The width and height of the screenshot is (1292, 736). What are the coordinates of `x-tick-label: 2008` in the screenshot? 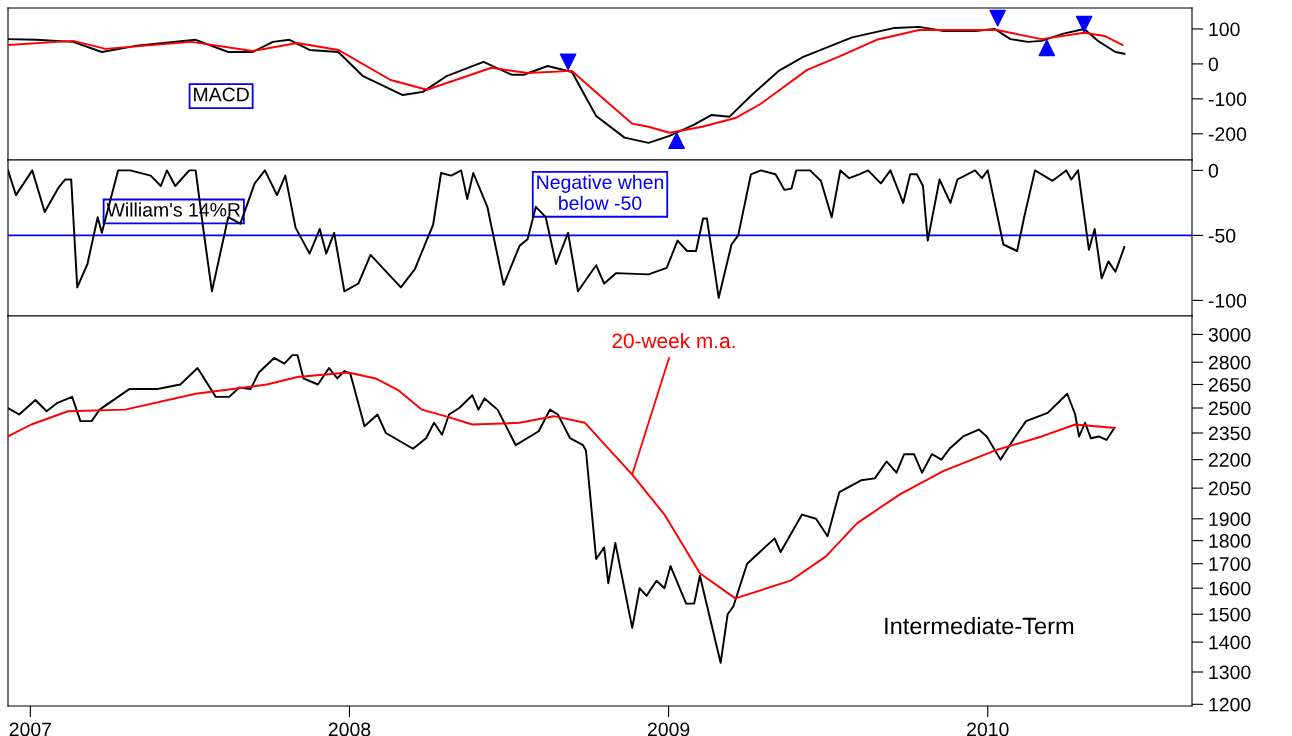 It's located at (349, 729).